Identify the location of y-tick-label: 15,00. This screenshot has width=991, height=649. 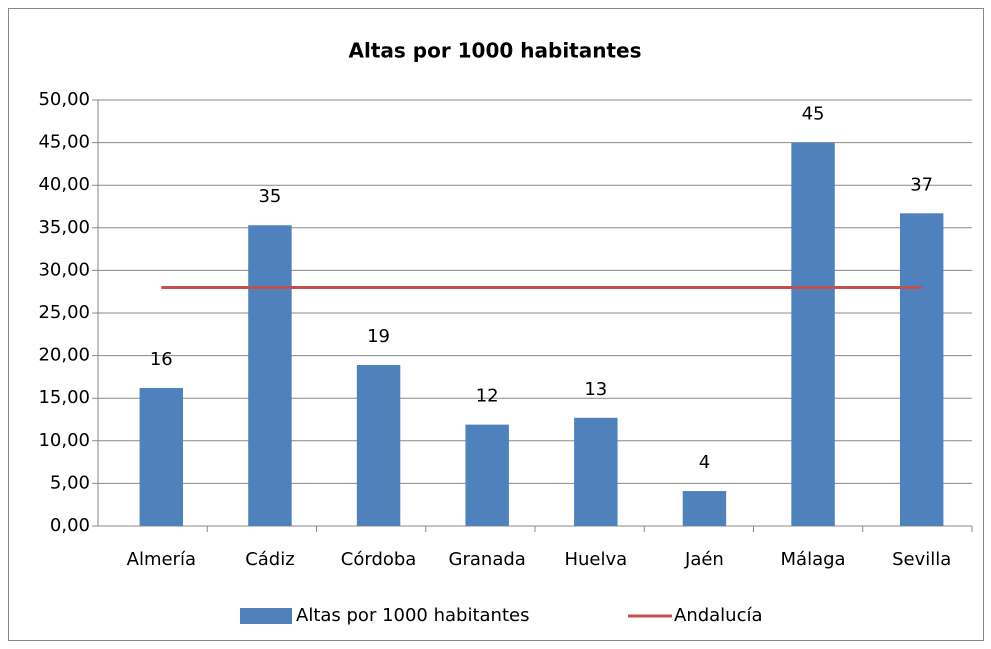
(64, 397).